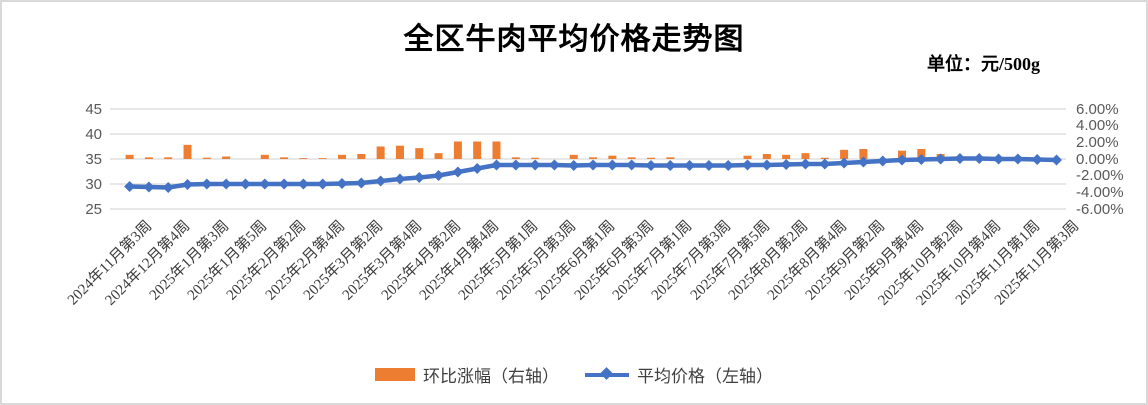  Describe the element at coordinates (1097, 142) in the screenshot. I see `right-axis-tick: 2.00%` at that location.